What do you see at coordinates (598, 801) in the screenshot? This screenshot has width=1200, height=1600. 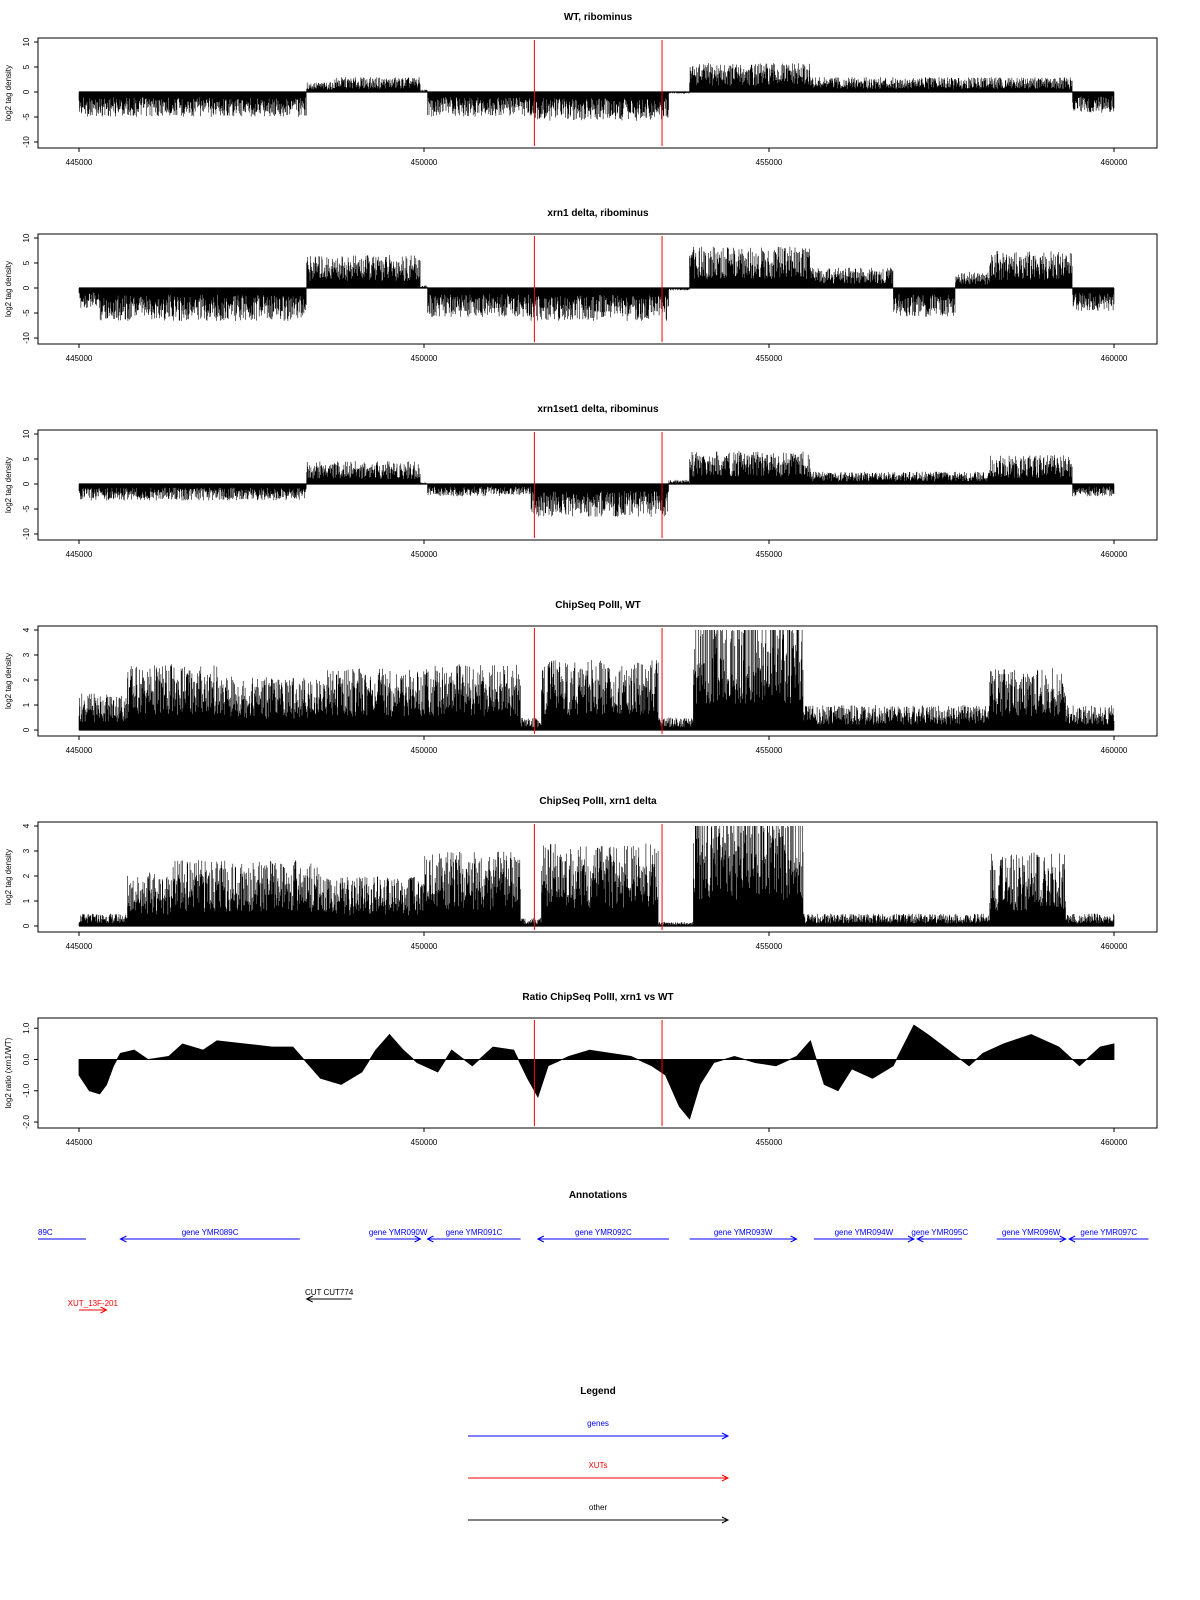 I see `panel-title: ChipSeq PolII, xrn1 delta` at bounding box center [598, 801].